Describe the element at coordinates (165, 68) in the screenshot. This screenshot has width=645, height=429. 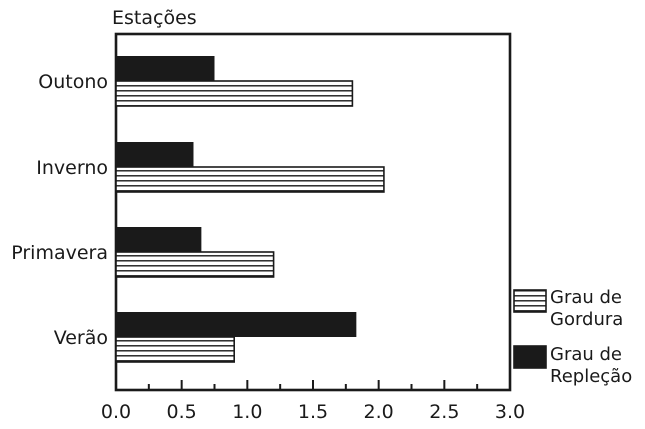
I see `bar-repleção-0` at that location.